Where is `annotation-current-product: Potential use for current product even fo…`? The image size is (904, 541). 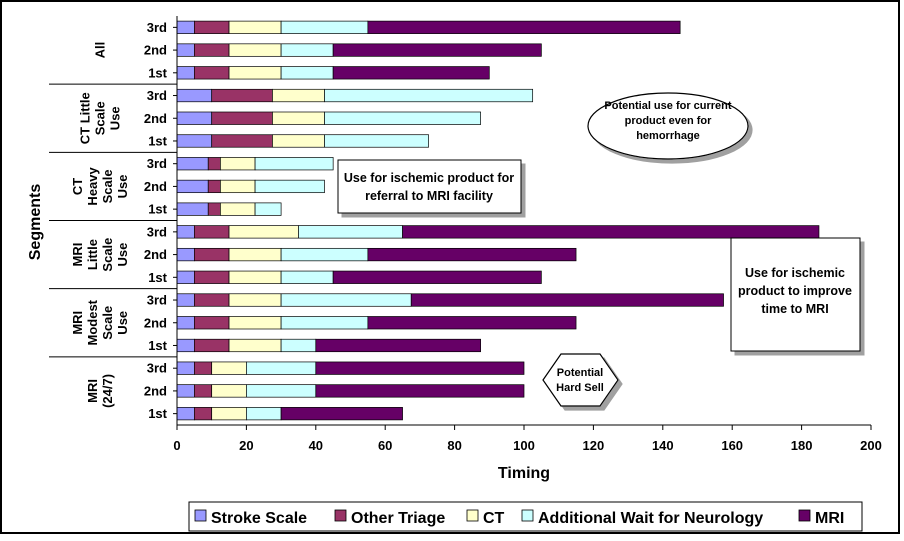 annotation-current-product: Potential use for current product even fo… is located at coordinates (668, 126).